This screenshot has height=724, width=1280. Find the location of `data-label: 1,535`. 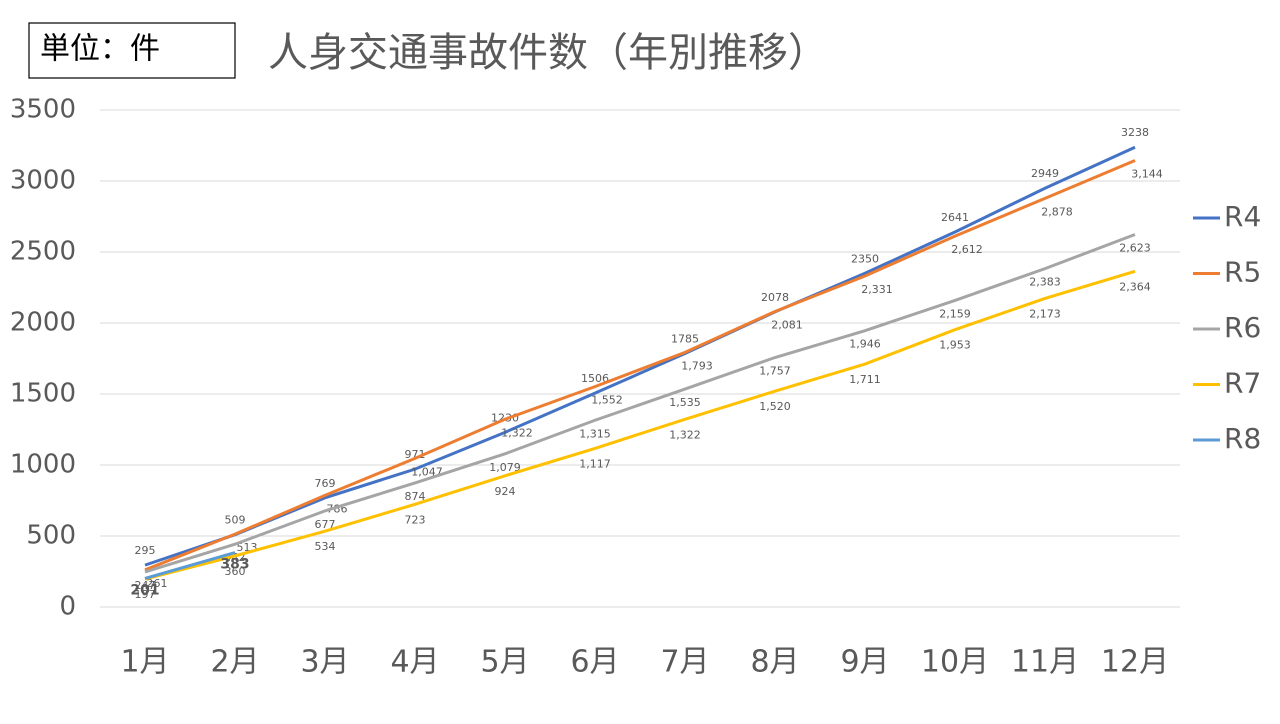

data-label: 1,535 is located at coordinates (685, 402).